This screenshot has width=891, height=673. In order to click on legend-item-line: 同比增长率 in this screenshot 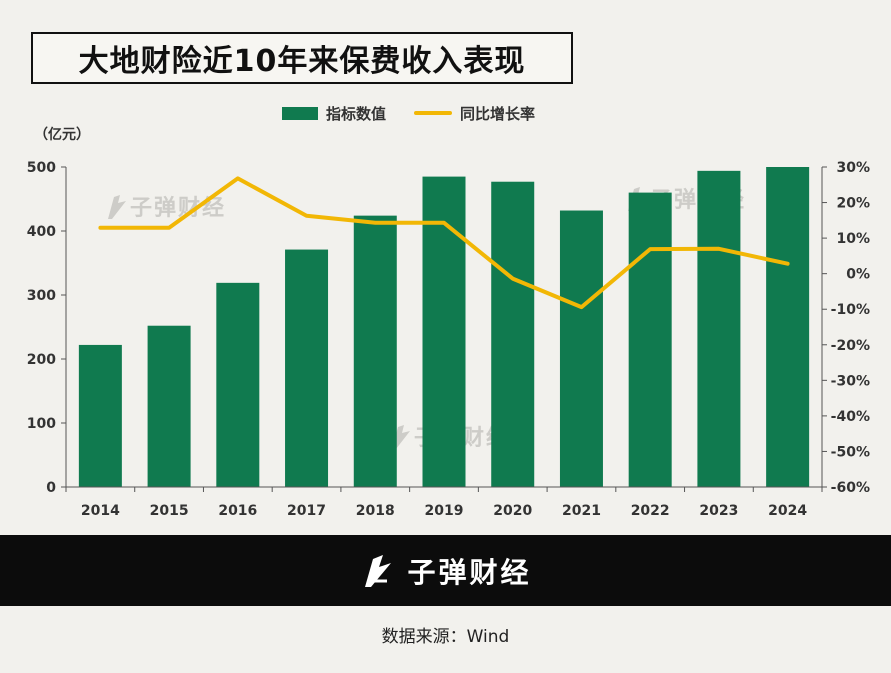, I will do `click(474, 113)`.